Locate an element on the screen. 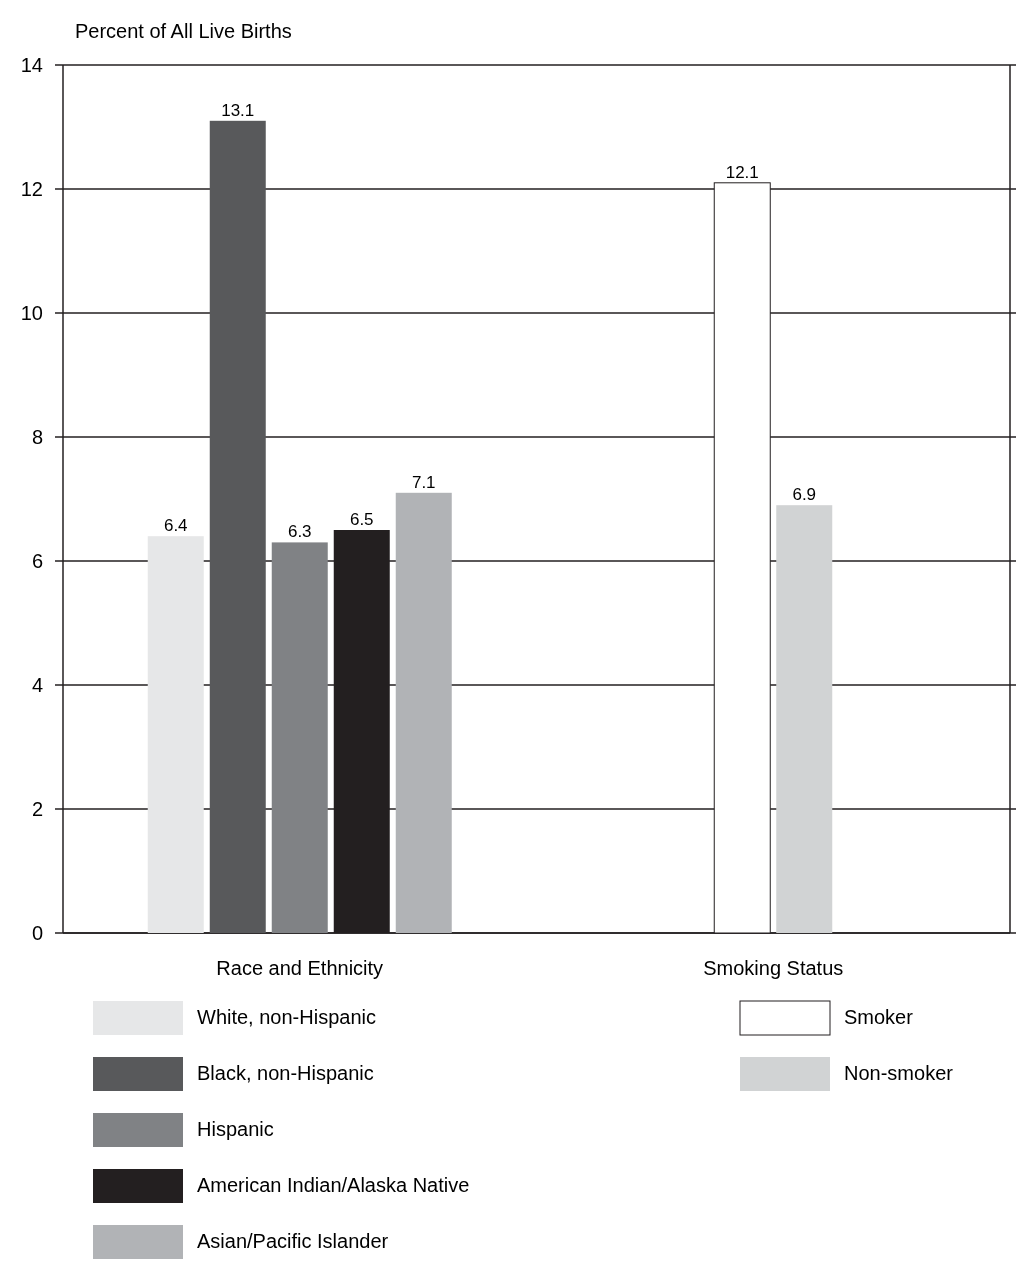  y-tick-label: 12 is located at coordinates (31, 189).